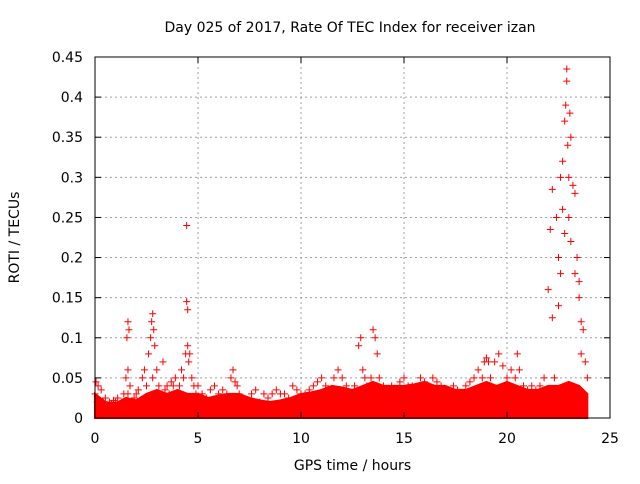  I want to click on y-tick-label: 0.15, so click(67, 299).